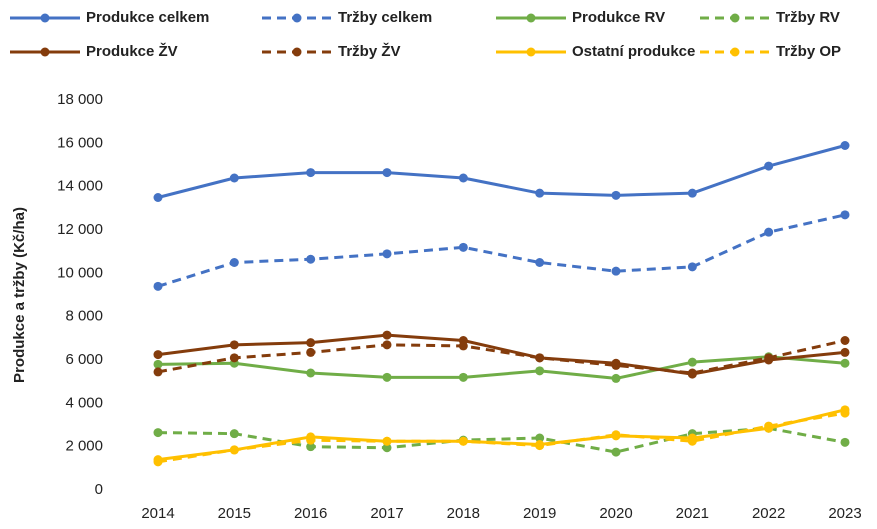  I want to click on y-tick-label: 4 000, so click(84, 402).